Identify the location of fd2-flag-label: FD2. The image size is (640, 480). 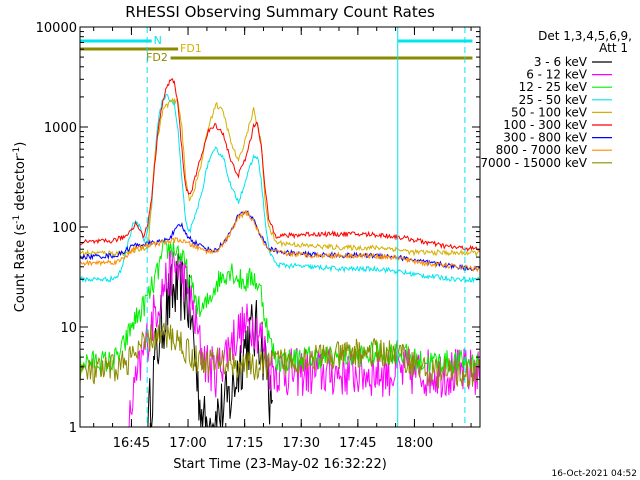
(157, 57).